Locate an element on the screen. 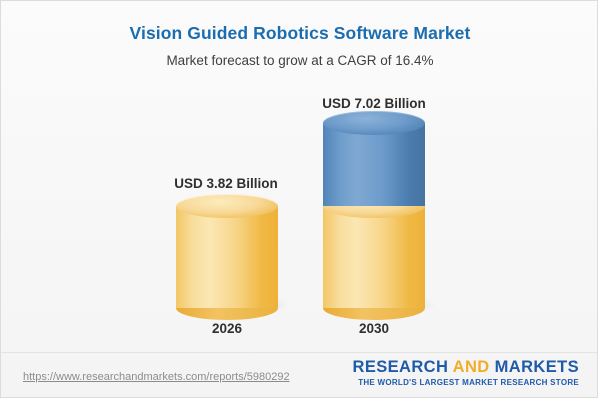  logo-wordmark: RESEARCH AND MARKETS is located at coordinates (466, 367).